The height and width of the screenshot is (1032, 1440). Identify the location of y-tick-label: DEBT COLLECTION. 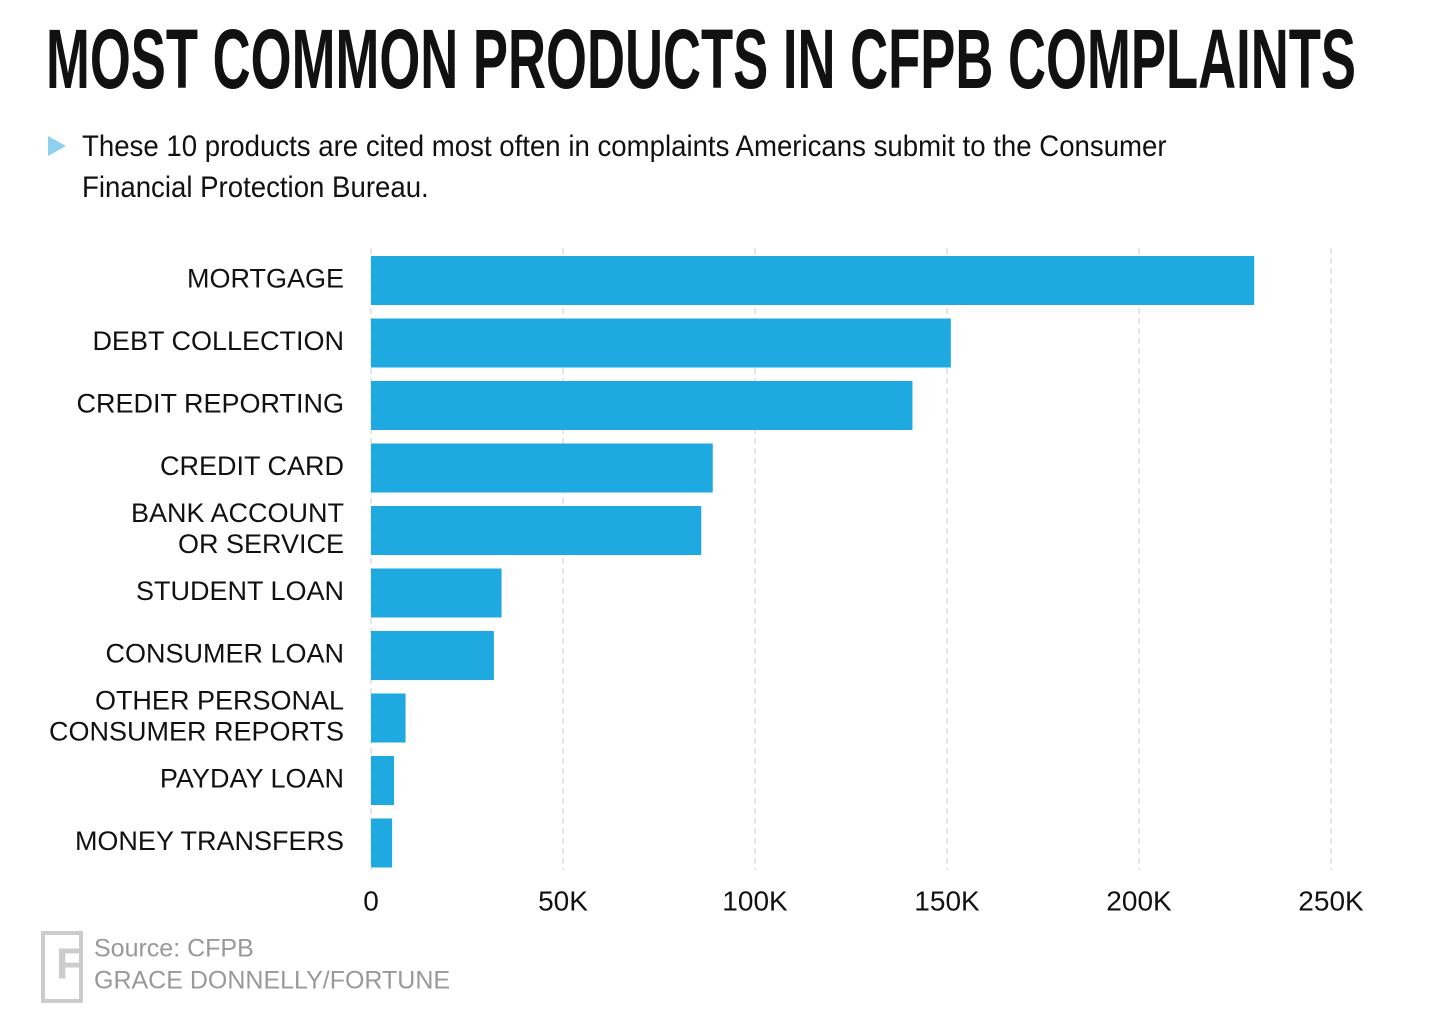
(218, 341).